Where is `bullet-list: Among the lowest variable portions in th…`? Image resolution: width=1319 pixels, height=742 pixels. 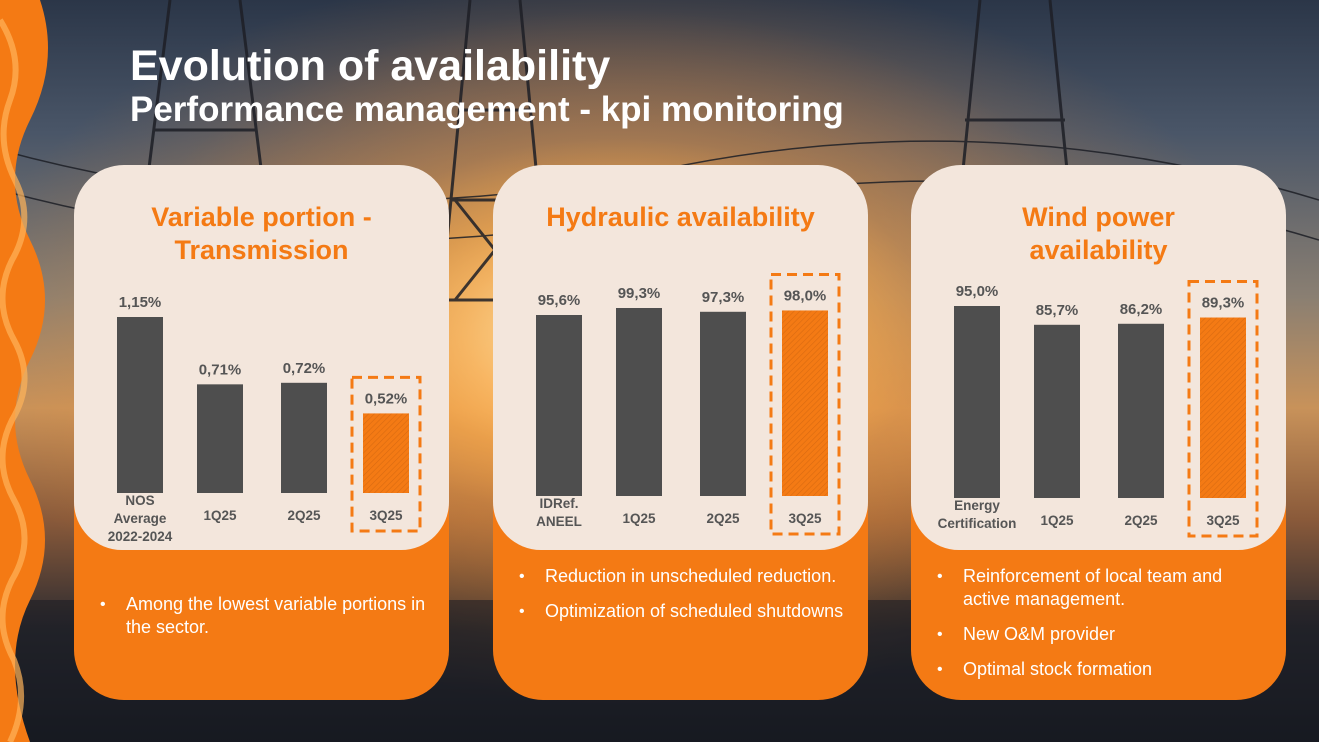
bullet-list: Among the lowest variable portions in th… is located at coordinates (261, 622).